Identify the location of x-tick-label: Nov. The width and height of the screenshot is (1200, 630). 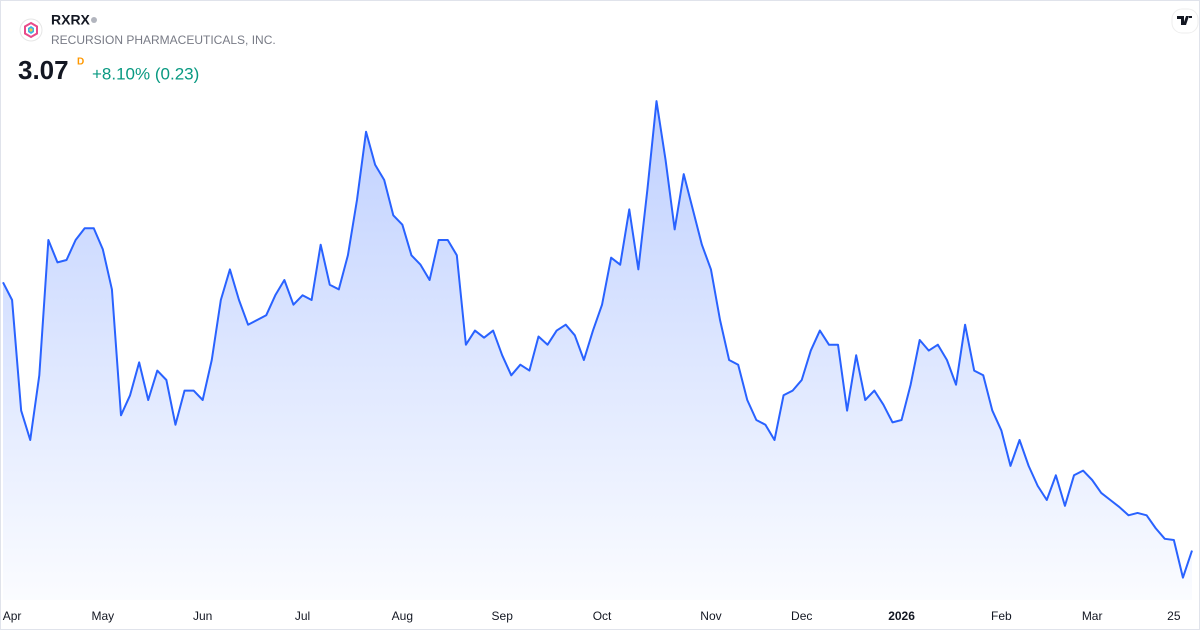
(710, 616).